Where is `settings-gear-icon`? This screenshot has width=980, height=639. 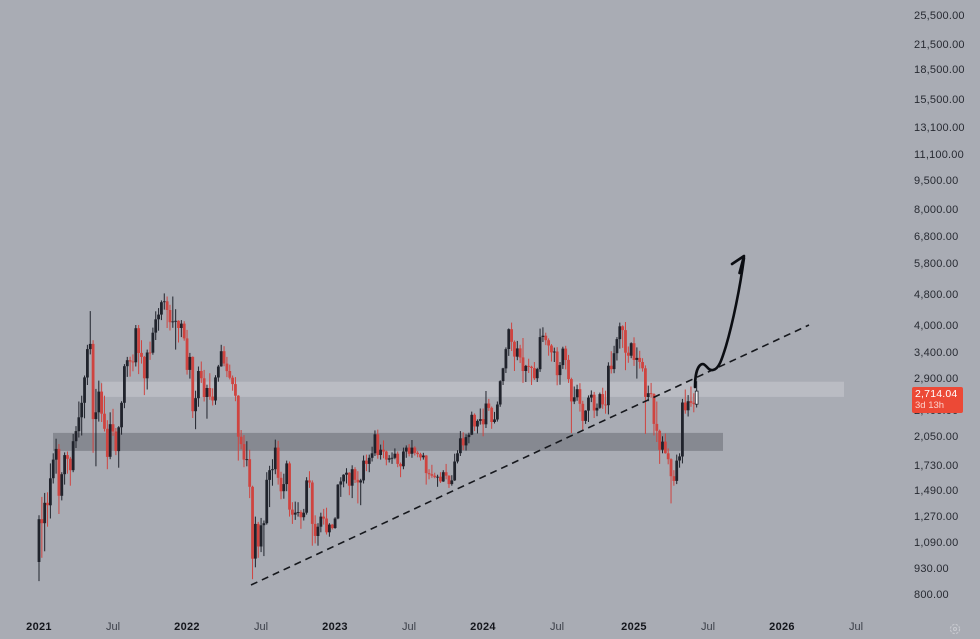
settings-gear-icon is located at coordinates (955, 629).